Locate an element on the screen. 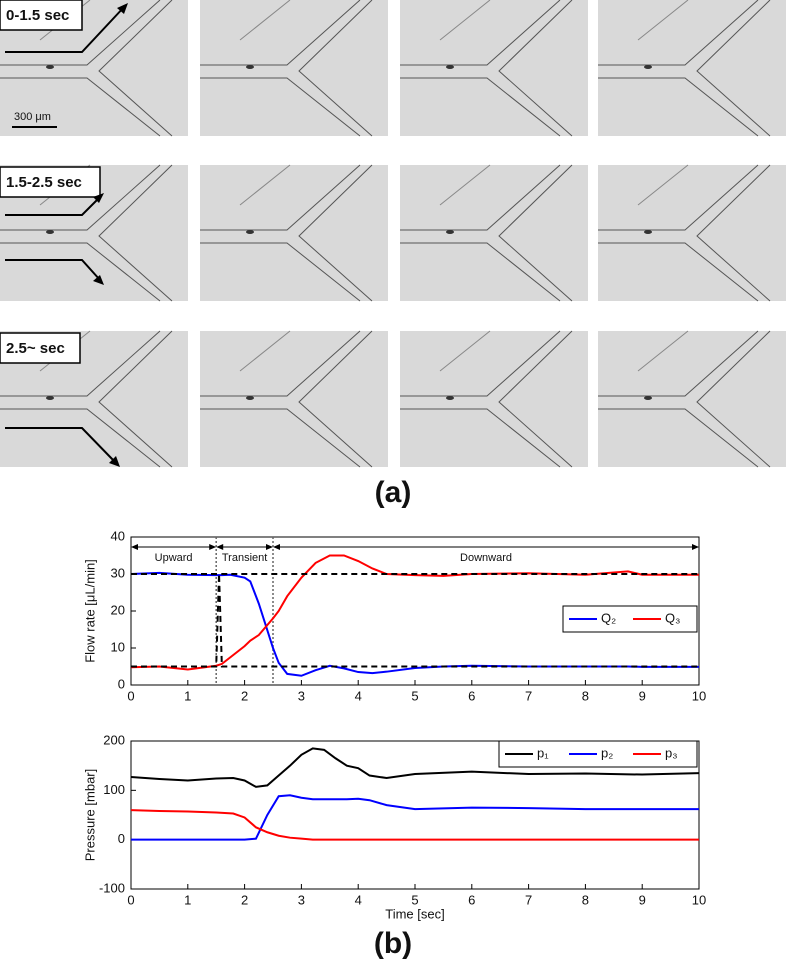 This screenshot has width=787, height=965. y-axis-label: Pressure [mbar] is located at coordinates (89, 815).